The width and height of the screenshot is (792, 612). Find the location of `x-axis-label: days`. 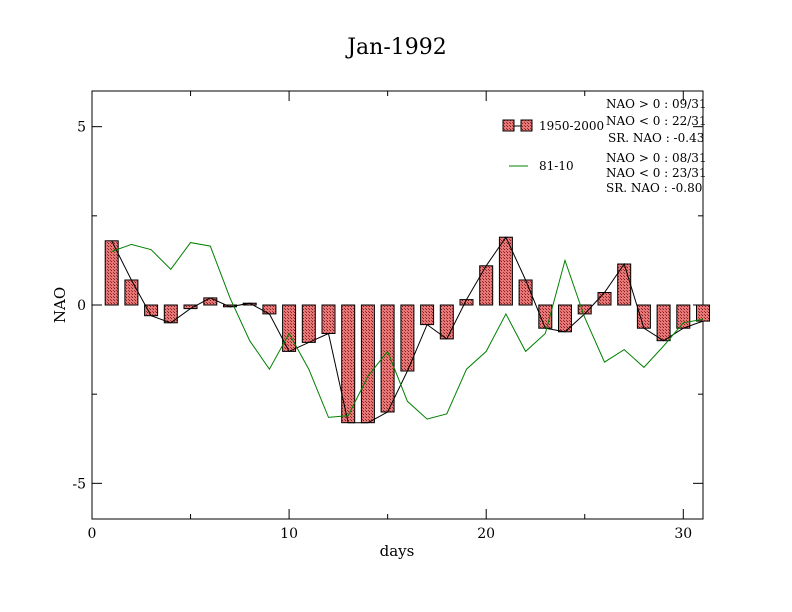

x-axis-label: days is located at coordinates (397, 551).